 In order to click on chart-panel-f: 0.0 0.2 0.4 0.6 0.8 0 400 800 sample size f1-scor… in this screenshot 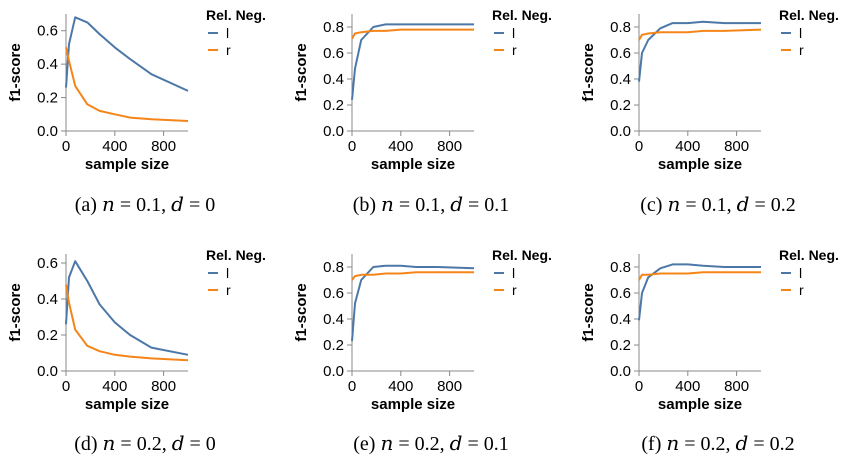, I will do `click(712, 330)`.